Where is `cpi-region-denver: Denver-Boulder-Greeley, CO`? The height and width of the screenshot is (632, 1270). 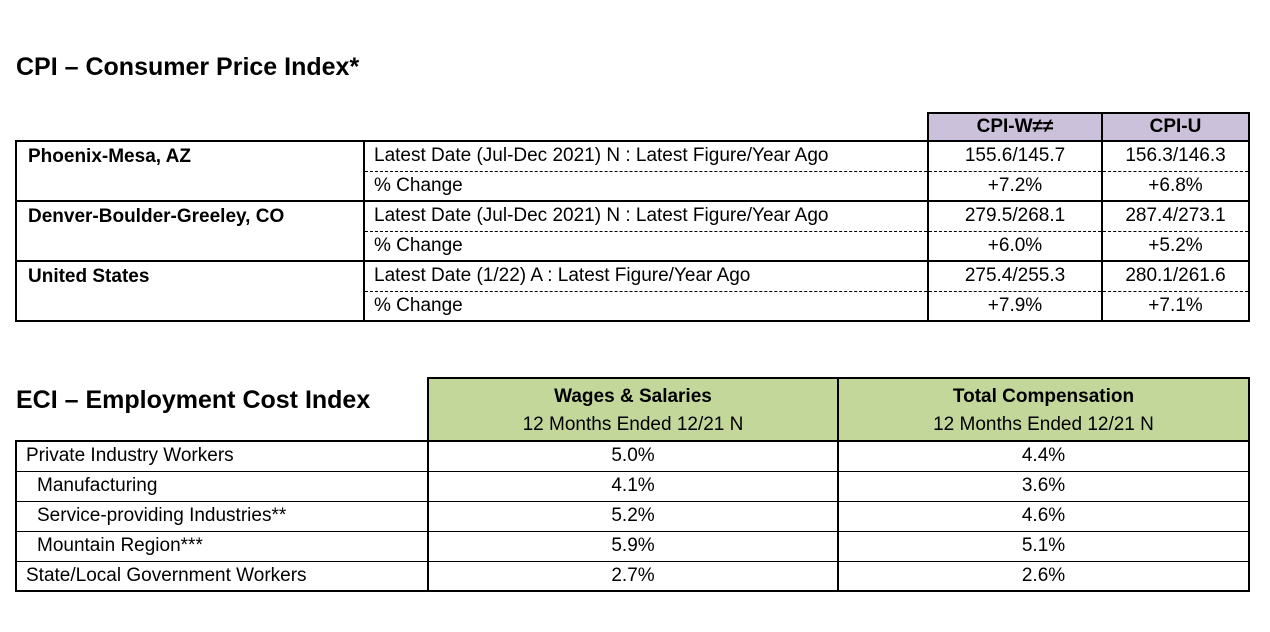 cpi-region-denver: Denver-Boulder-Greeley, CO is located at coordinates (190, 231).